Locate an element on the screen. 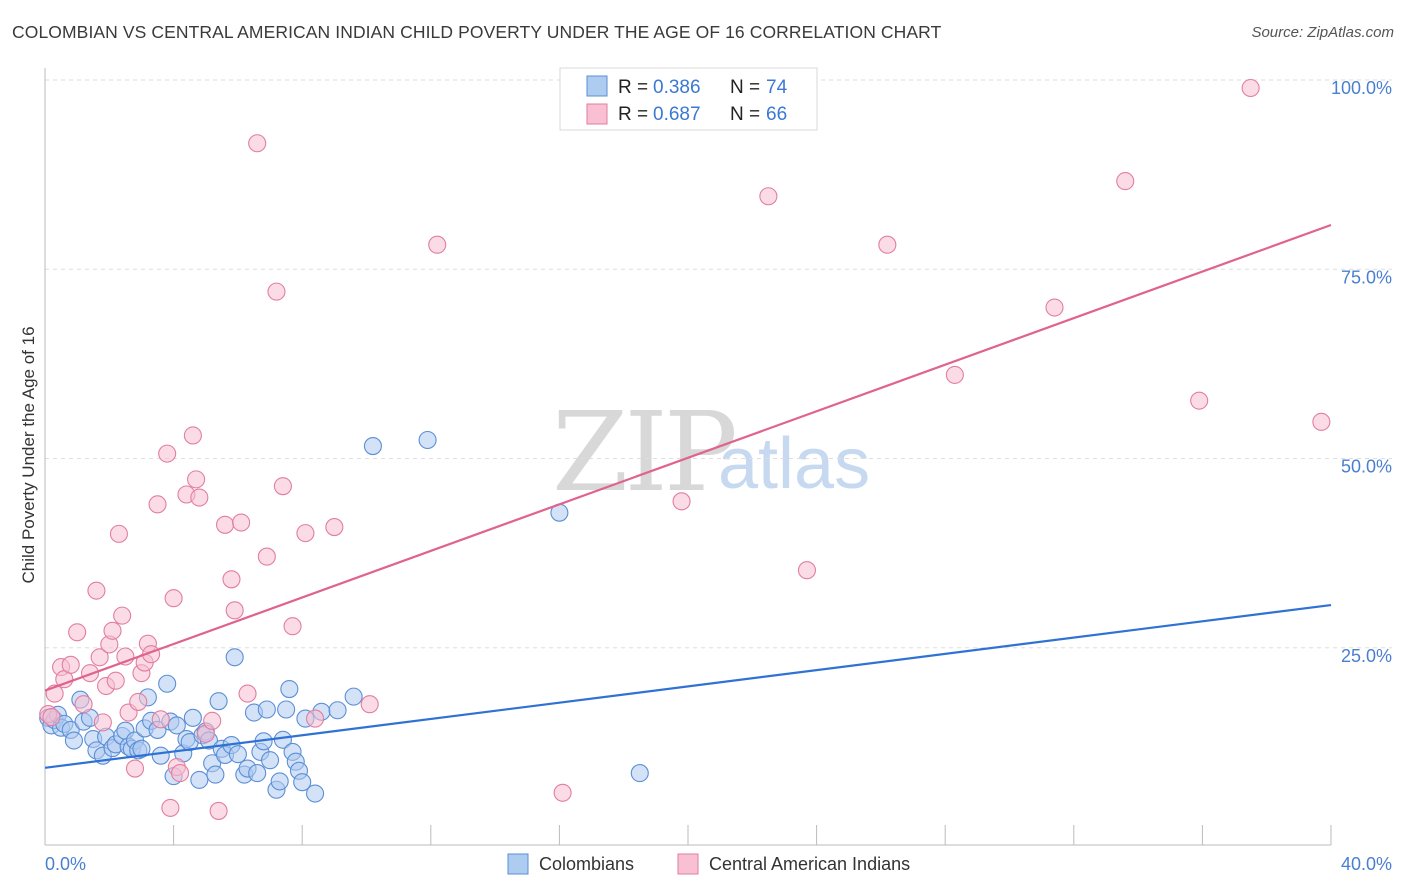 The height and width of the screenshot is (892, 1406). x-tick-min: 0.0% is located at coordinates (65, 864).